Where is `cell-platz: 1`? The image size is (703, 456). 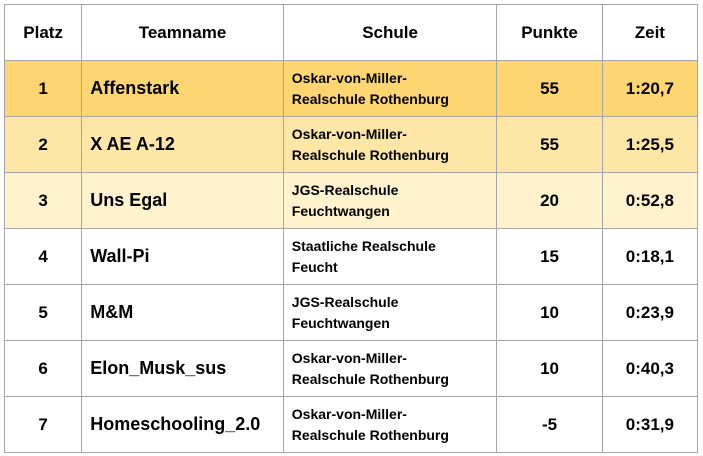
cell-platz: 1 is located at coordinates (43, 88).